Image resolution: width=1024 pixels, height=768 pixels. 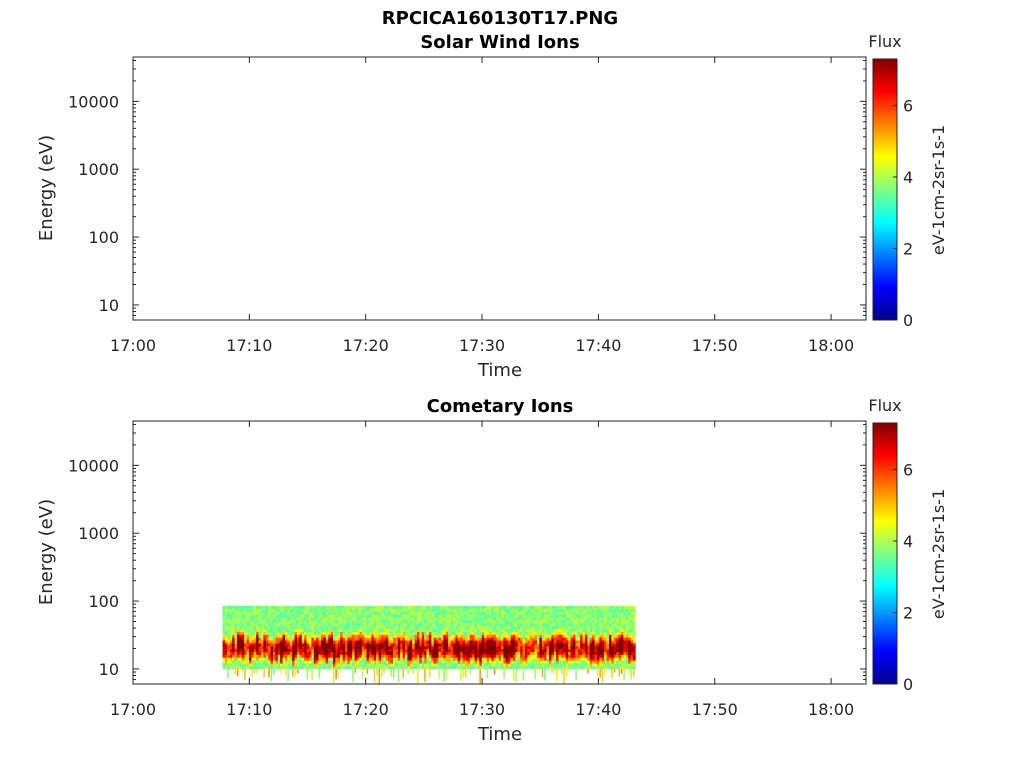 I want to click on colorbar-gradient, so click(x=885, y=553).